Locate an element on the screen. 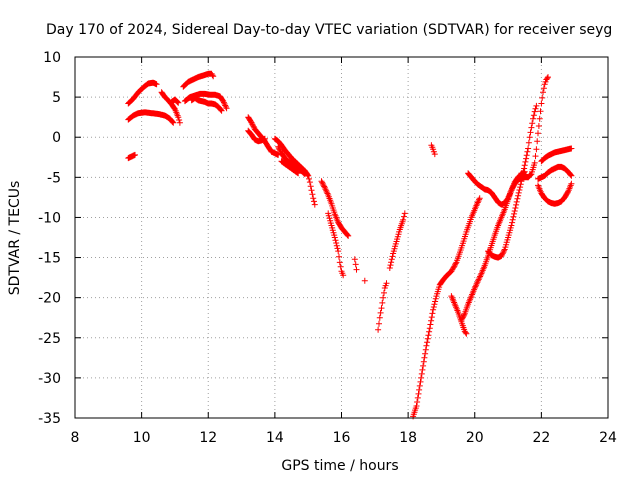  series-track-ab is located at coordinates (555, 172).